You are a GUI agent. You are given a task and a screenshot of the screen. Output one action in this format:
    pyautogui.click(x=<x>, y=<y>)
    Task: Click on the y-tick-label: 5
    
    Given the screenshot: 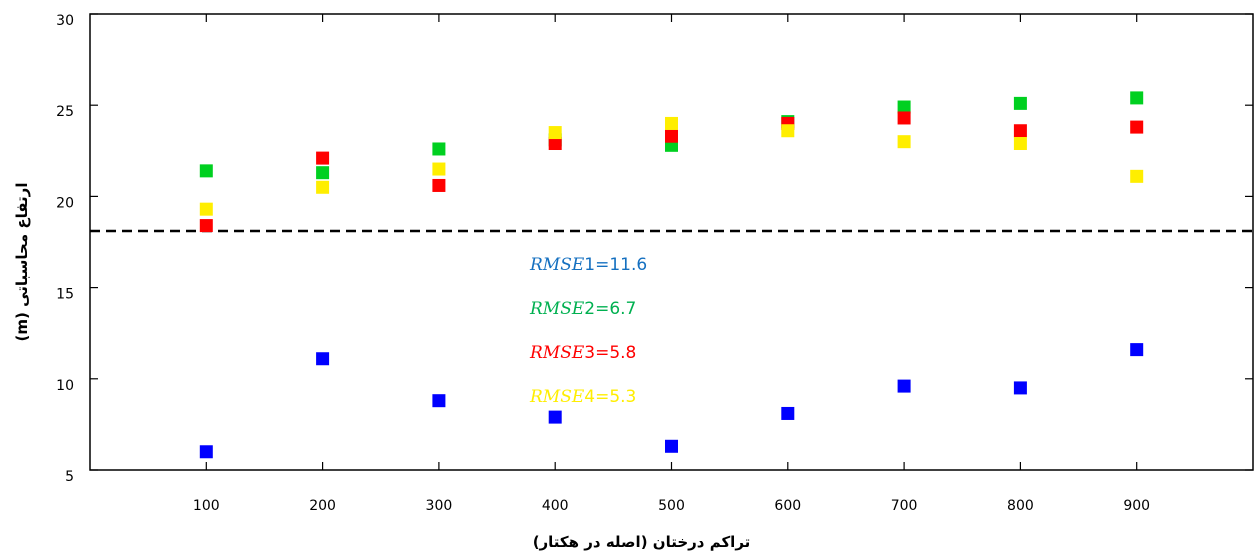 What is the action you would take?
    pyautogui.click(x=69, y=477)
    